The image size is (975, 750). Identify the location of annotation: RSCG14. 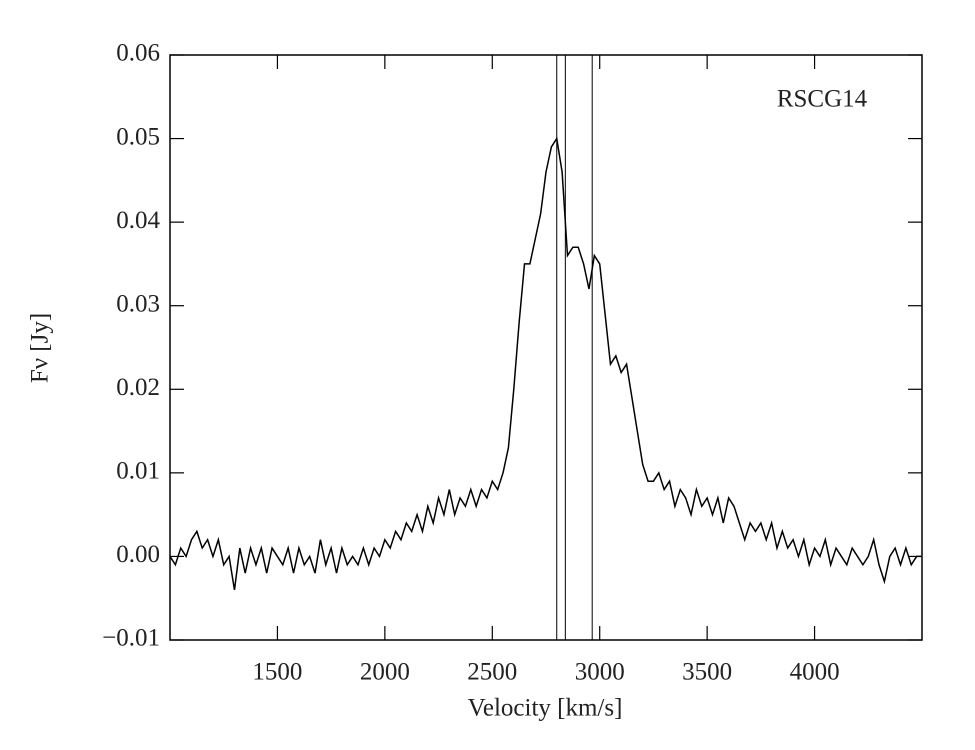
(822, 99).